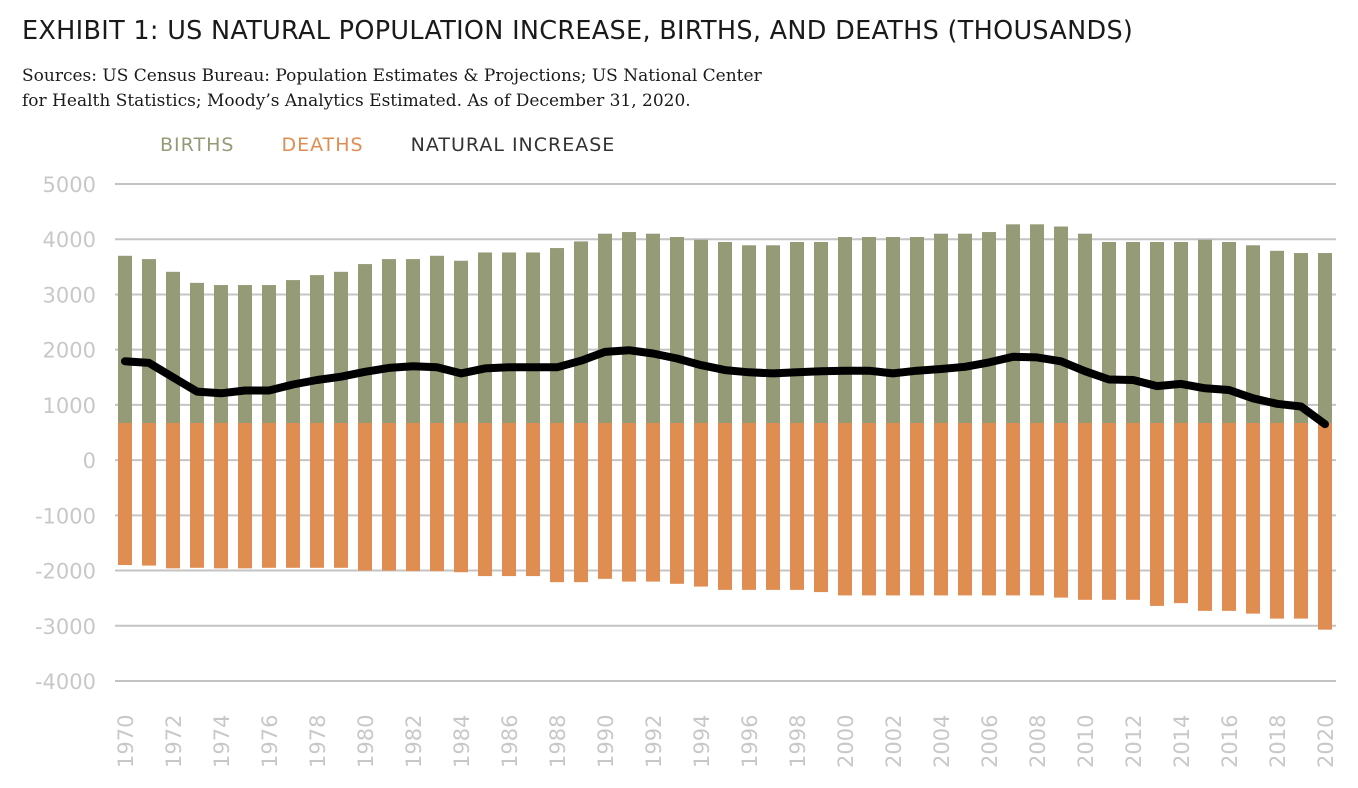 The height and width of the screenshot is (788, 1358). Describe the element at coordinates (197, 145) in the screenshot. I see `legend-births: BIRTHS` at that location.